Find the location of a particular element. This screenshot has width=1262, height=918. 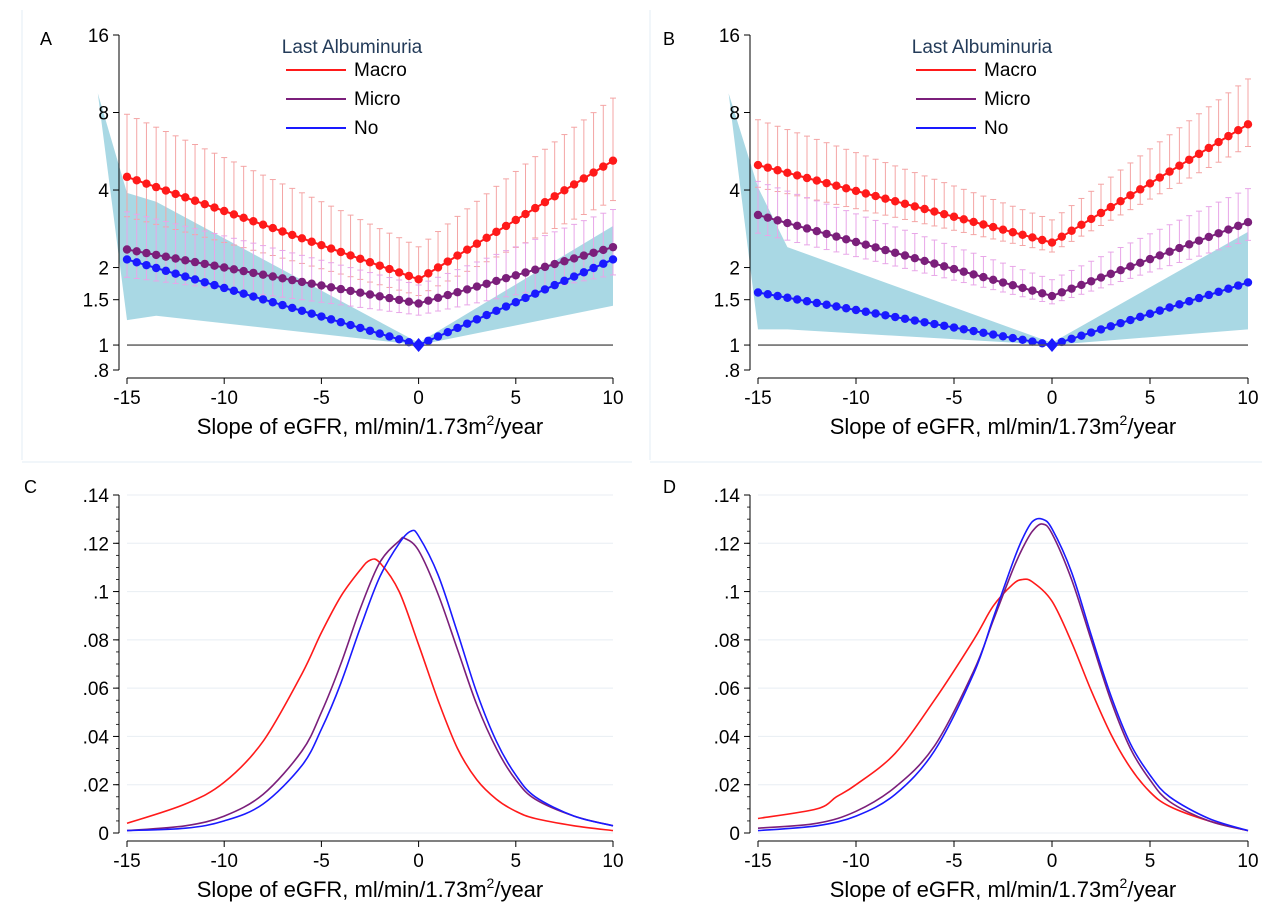

x-tick-label: -5 is located at coordinates (321, 861).